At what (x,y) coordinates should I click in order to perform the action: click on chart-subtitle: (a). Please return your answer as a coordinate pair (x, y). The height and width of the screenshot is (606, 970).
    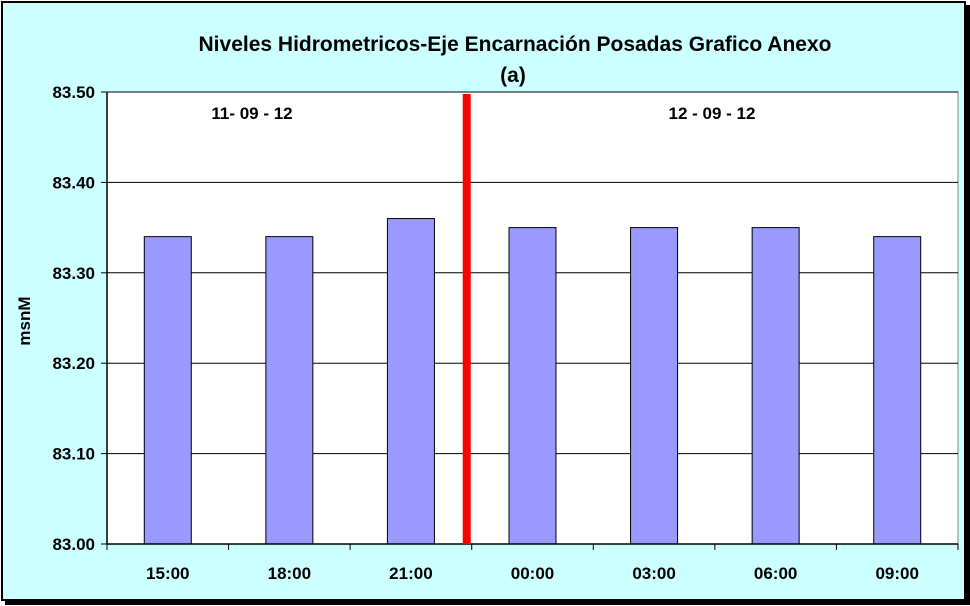
    Looking at the image, I should click on (513, 75).